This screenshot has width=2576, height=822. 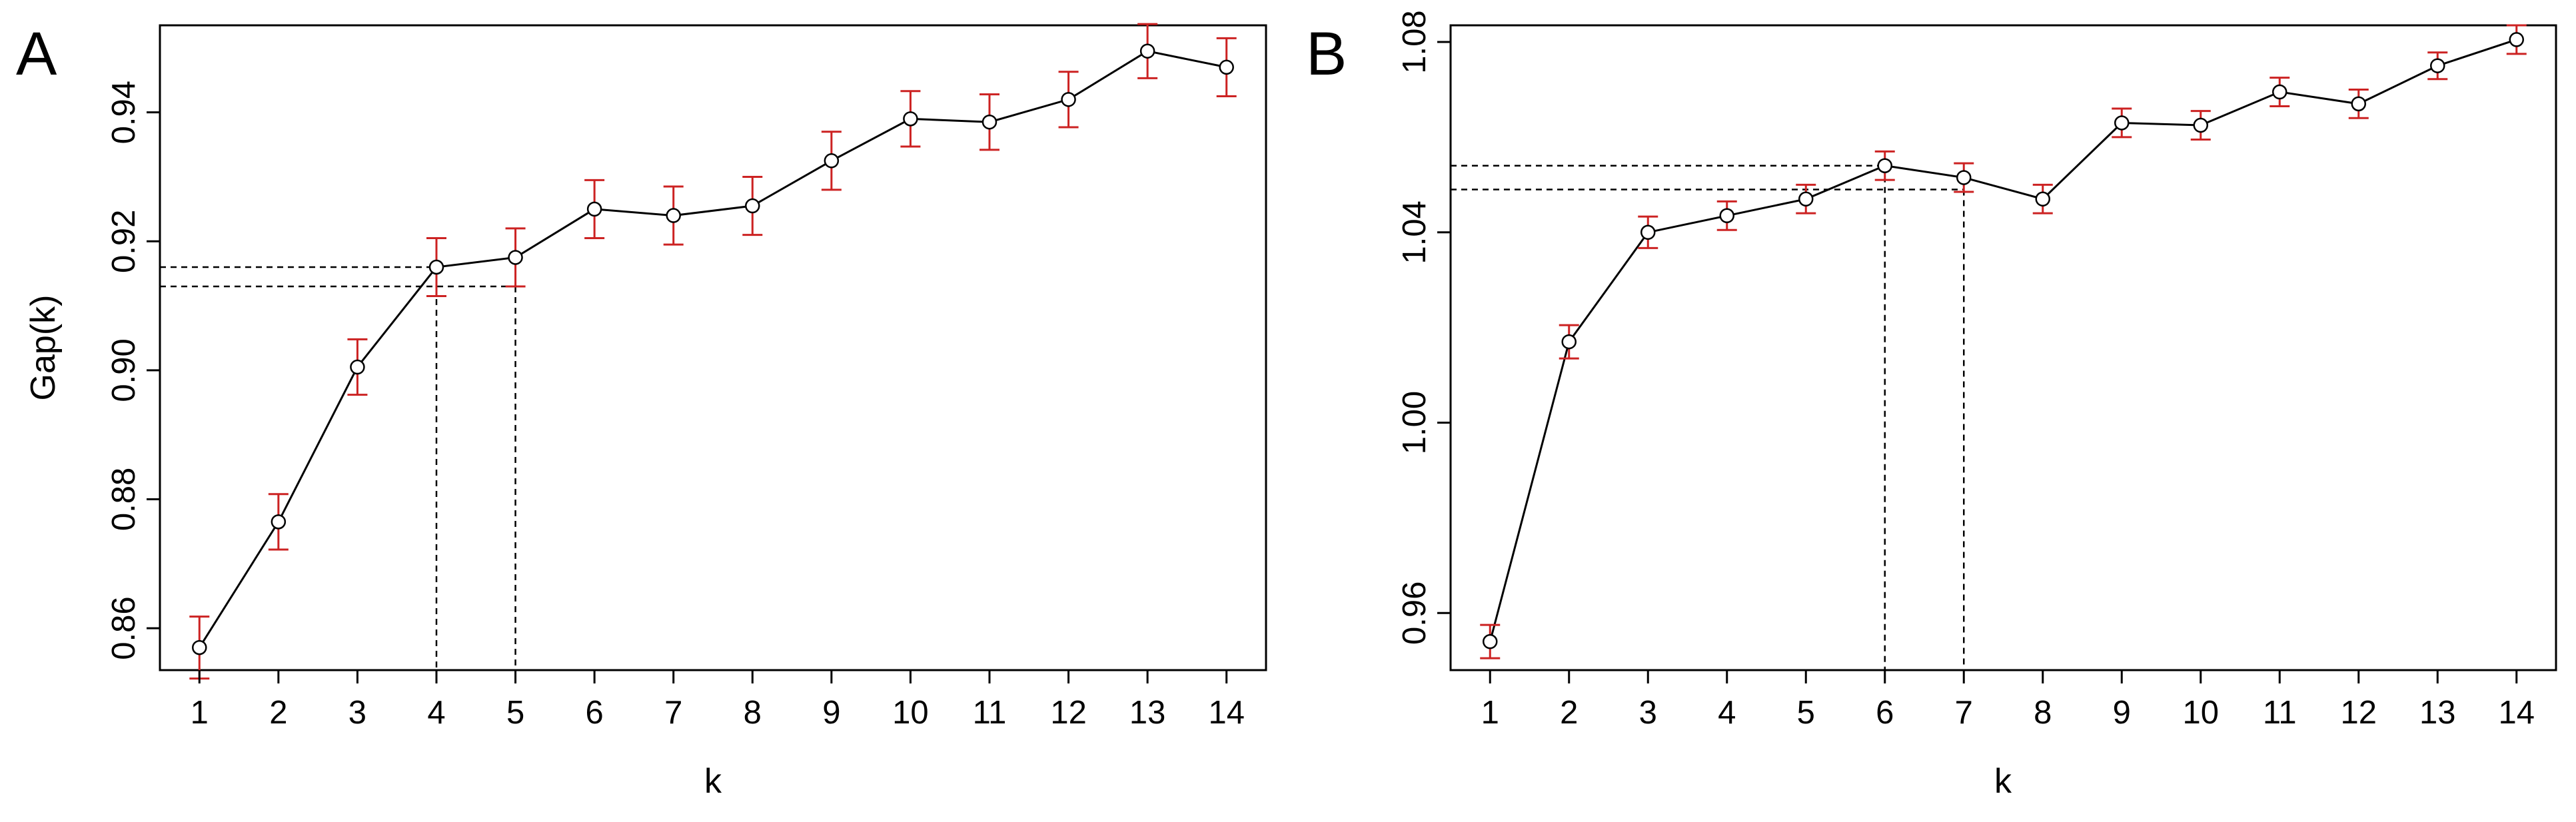 What do you see at coordinates (1069, 713) in the screenshot?
I see `panel-a-xtick-label-12: 12` at bounding box center [1069, 713].